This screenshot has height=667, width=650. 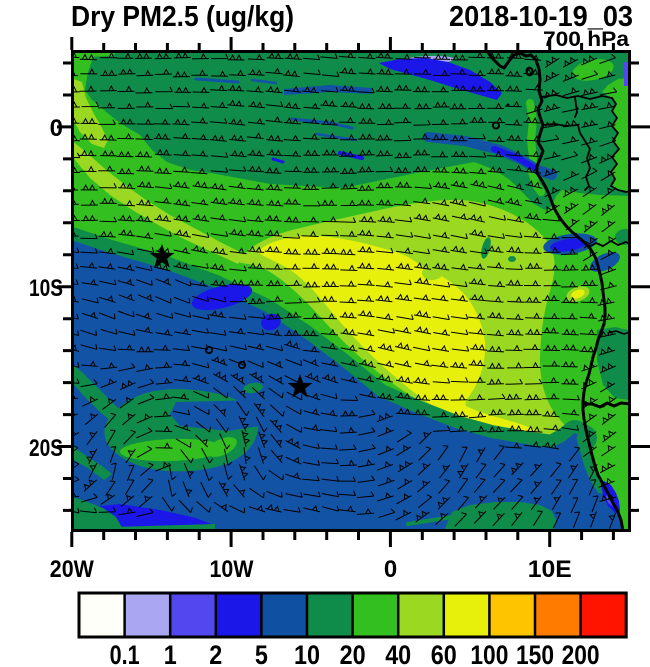 What do you see at coordinates (541, 17) in the screenshot?
I see `svg-text: 2018-10-19_03` at bounding box center [541, 17].